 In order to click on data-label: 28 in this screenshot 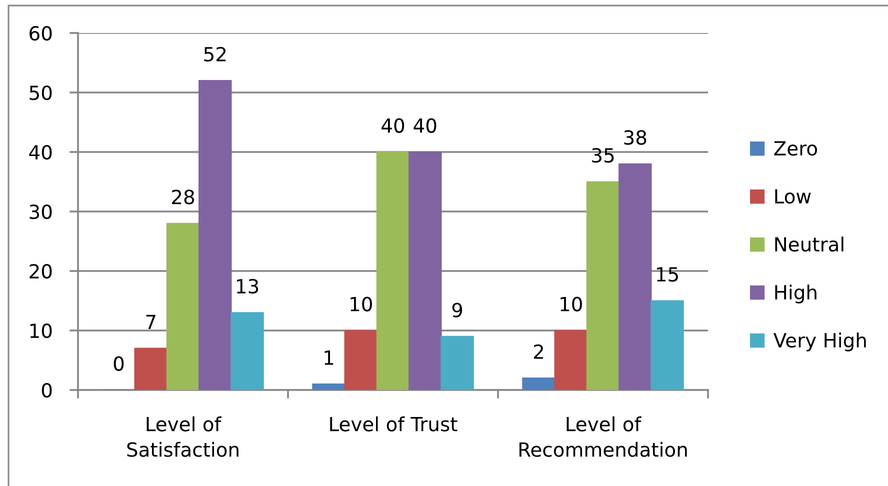, I will do `click(183, 197)`.